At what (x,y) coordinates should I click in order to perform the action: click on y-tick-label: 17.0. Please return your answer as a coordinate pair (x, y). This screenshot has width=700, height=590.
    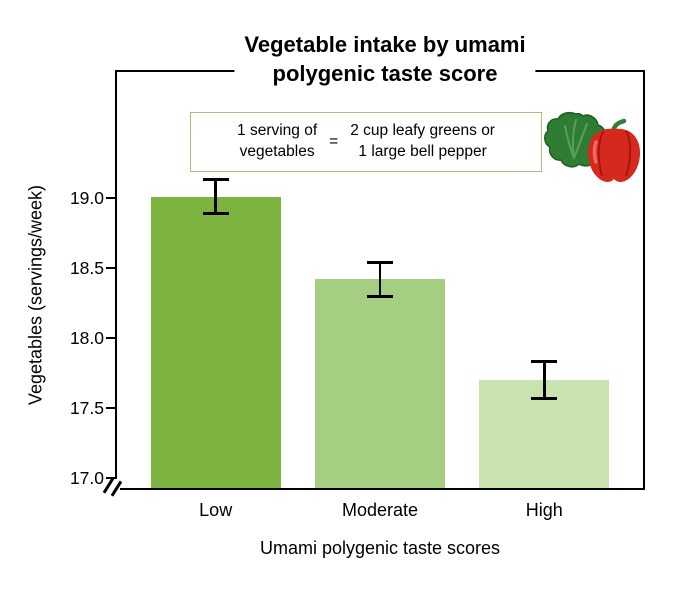
    Looking at the image, I should click on (86, 478).